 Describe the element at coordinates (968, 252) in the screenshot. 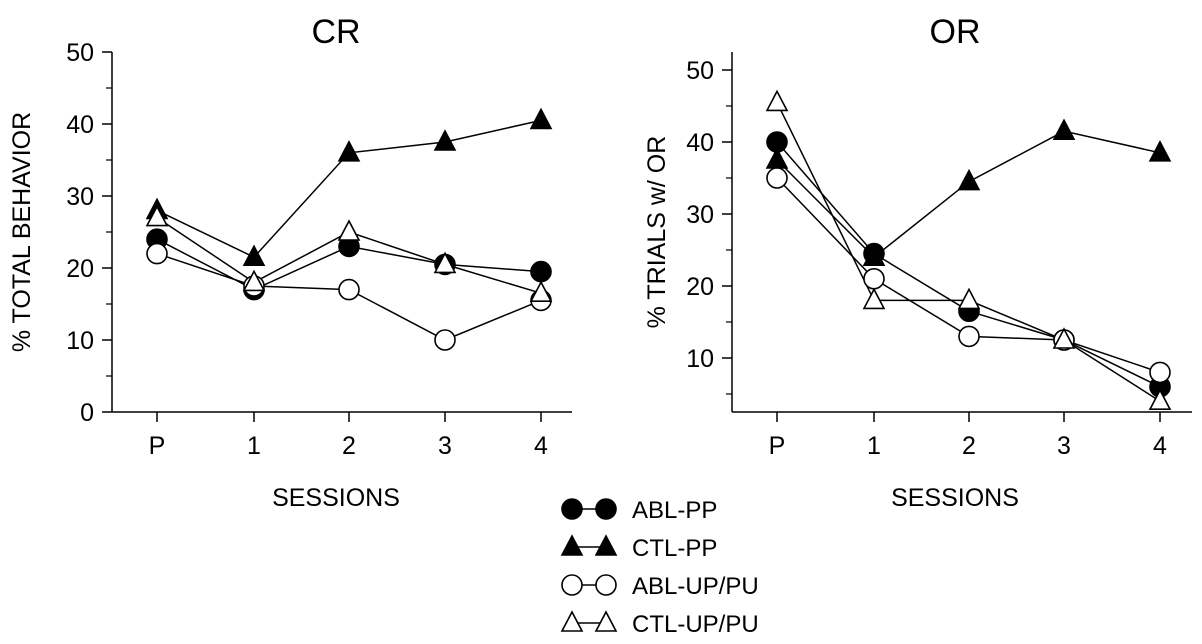

I see `series-line` at that location.